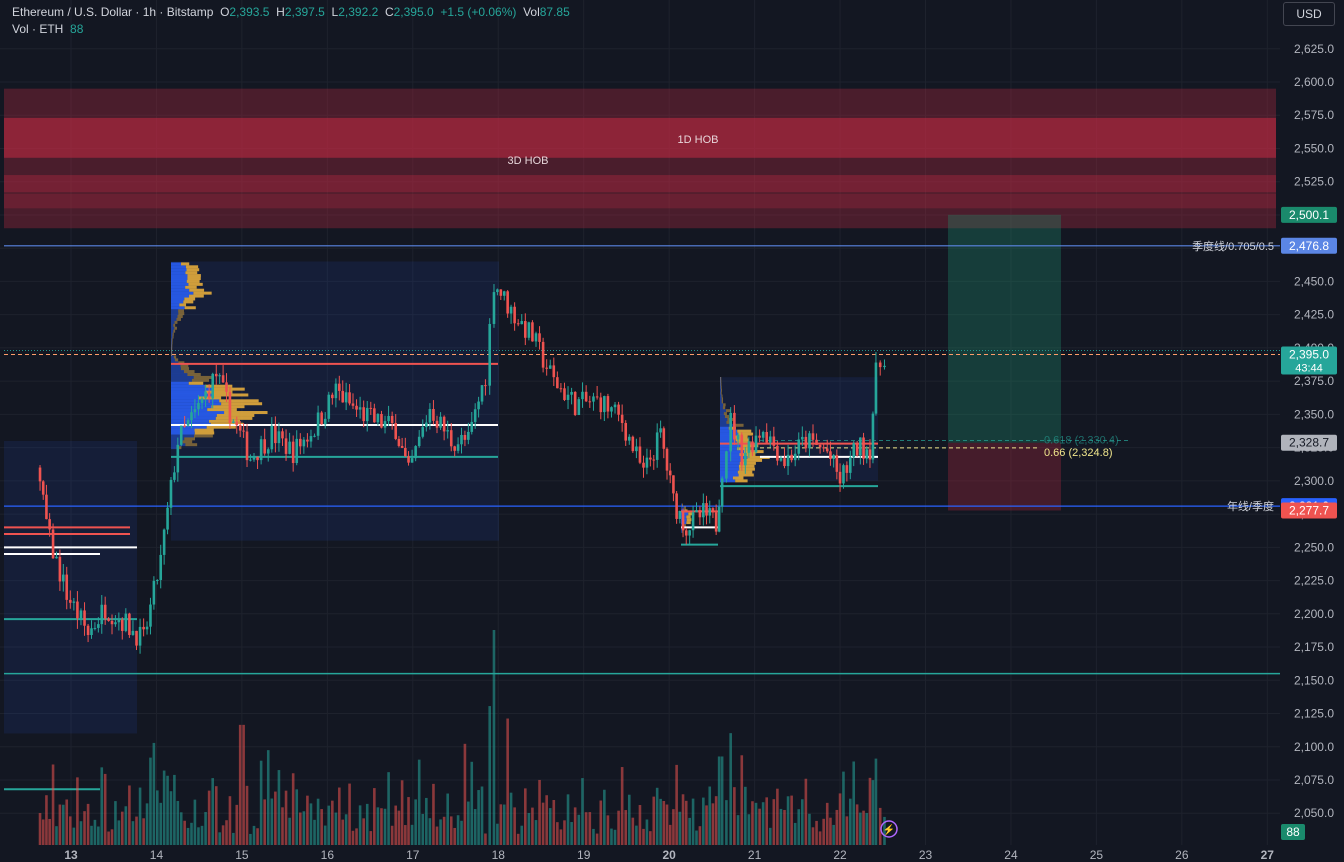 This screenshot has width=1344, height=862. I want to click on price-tick-label: 2,050.0, so click(1314, 813).